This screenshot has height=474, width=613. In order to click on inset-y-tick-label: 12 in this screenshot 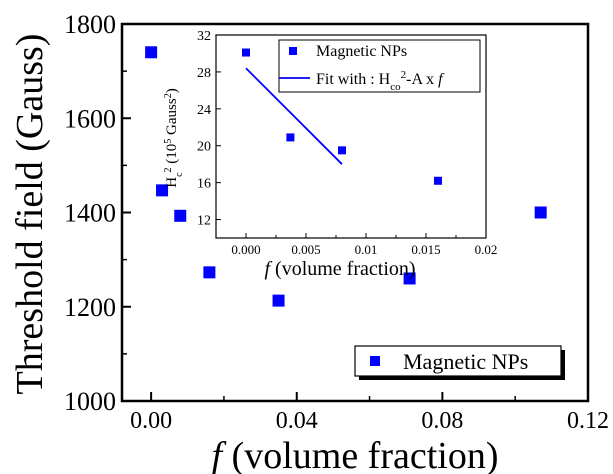, I will do `click(204, 221)`.